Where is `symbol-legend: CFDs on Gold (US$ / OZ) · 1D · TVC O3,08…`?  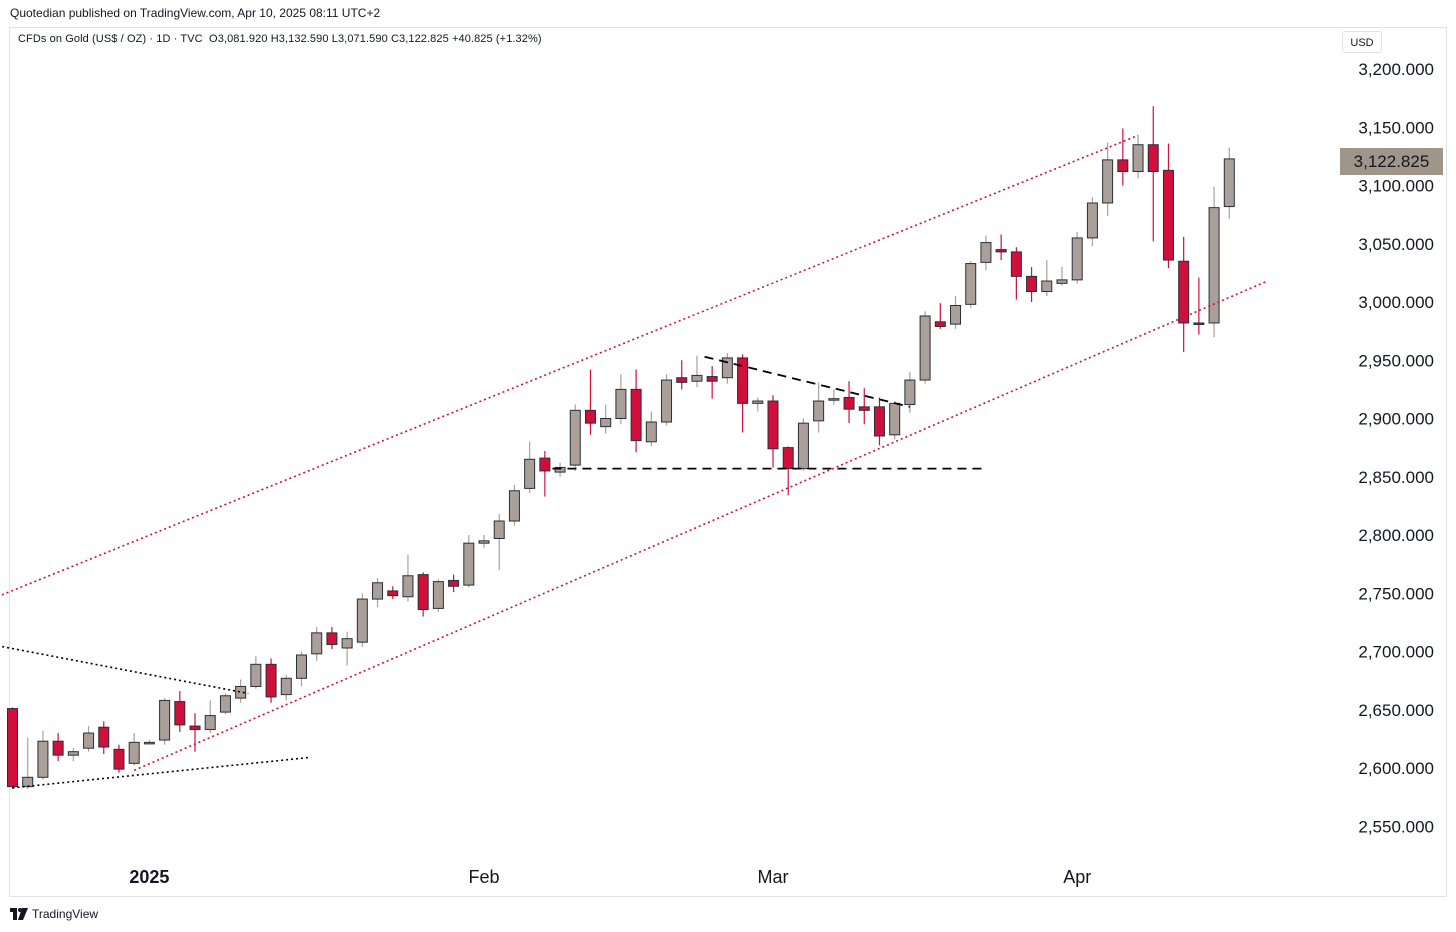
symbol-legend: CFDs on Gold (US$ / OZ) · 1D · TVC O3,08… is located at coordinates (280, 39).